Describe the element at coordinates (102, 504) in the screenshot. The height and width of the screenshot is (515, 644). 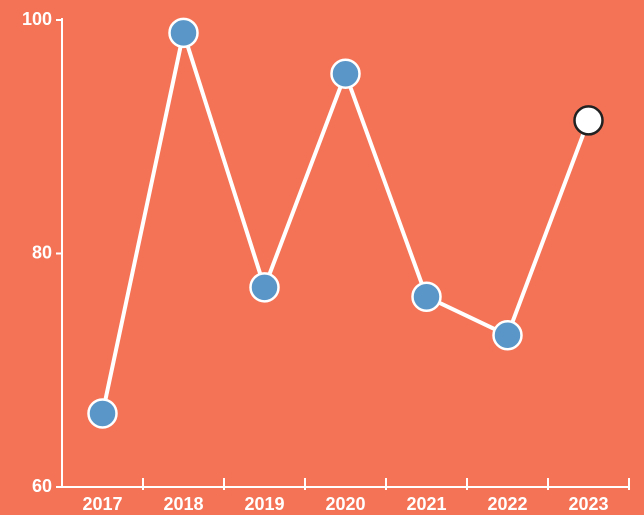
I see `x-tick-label: 2017` at that location.